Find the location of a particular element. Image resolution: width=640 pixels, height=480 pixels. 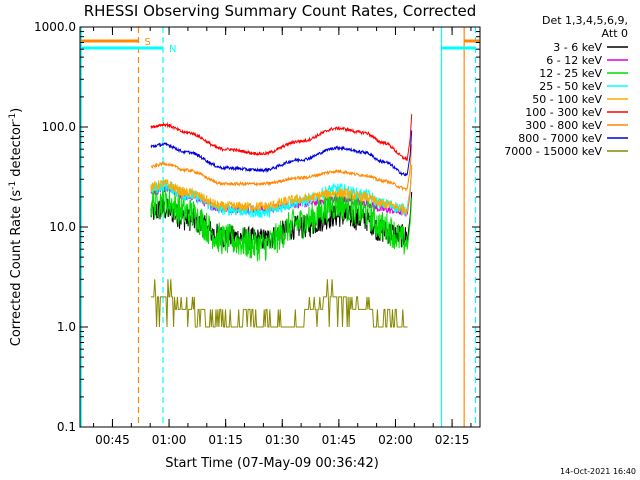

legend-entry-label: 300 - 800 keV is located at coordinates (563, 125).